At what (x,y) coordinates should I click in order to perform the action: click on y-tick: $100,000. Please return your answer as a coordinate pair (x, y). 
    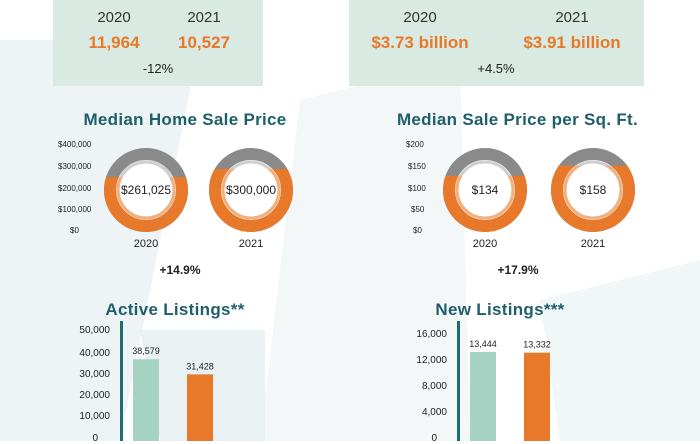
    Looking at the image, I should click on (75, 209).